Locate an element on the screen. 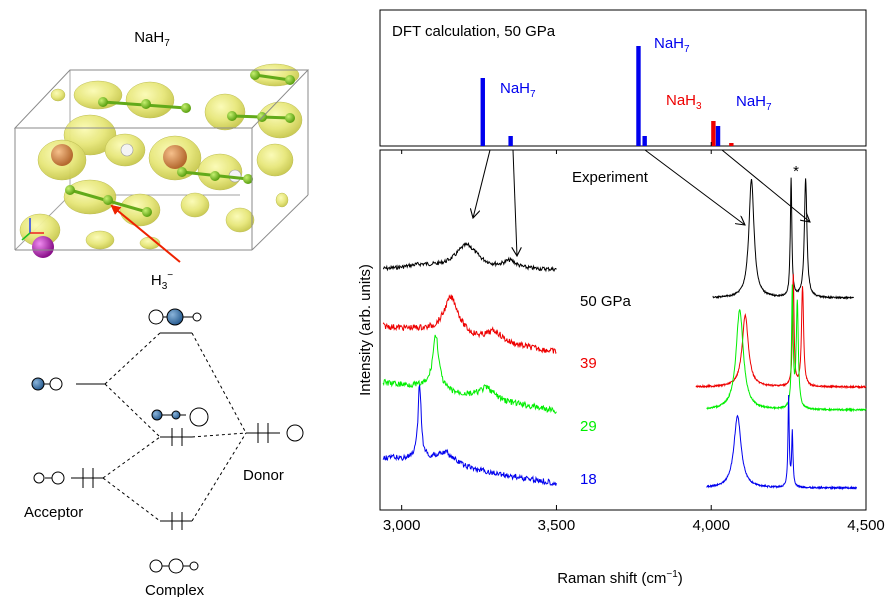 The image size is (896, 597). dft-annotation-0: NaH7 is located at coordinates (518, 90).